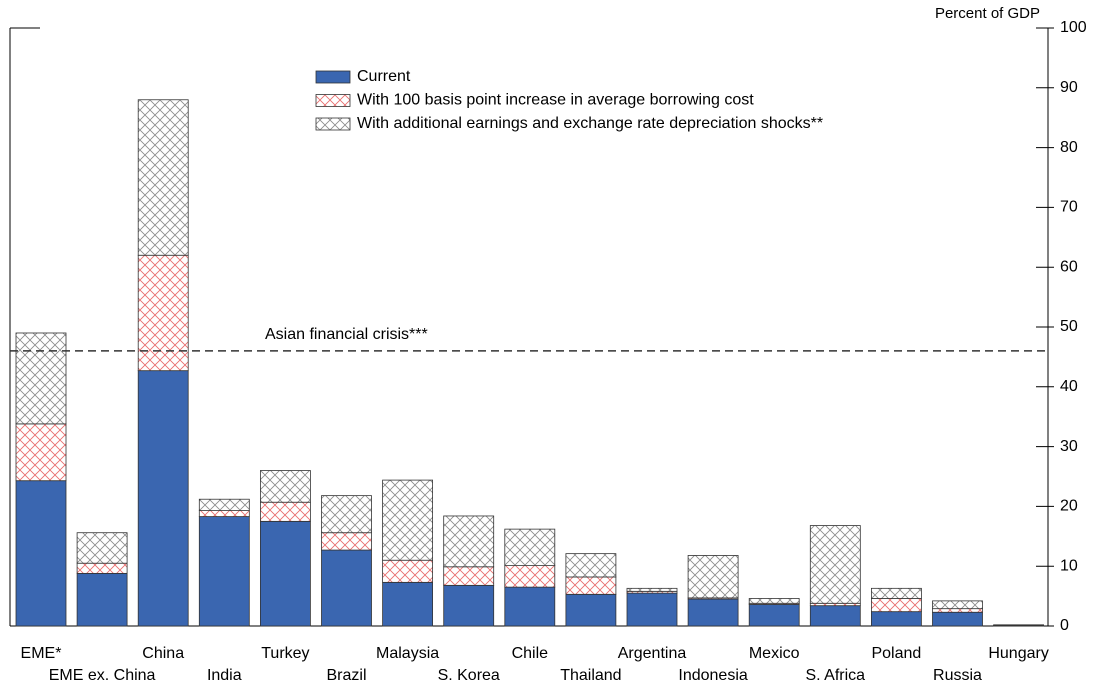 The width and height of the screenshot is (1102, 686). Describe the element at coordinates (102, 675) in the screenshot. I see `x-tick-label: EME ex. China` at that location.